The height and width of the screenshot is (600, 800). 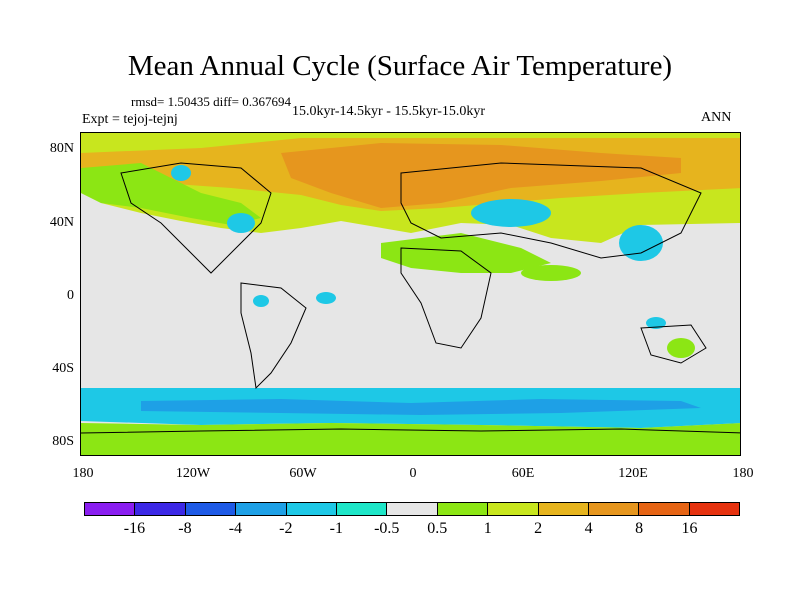 I want to click on north-america-coast, so click(x=196, y=218).